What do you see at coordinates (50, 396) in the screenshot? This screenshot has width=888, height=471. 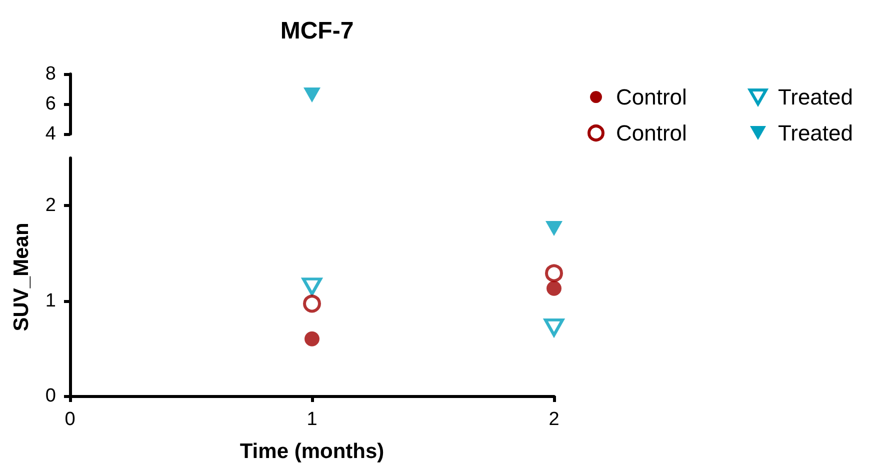 I see `y-tick-label: 0` at bounding box center [50, 396].